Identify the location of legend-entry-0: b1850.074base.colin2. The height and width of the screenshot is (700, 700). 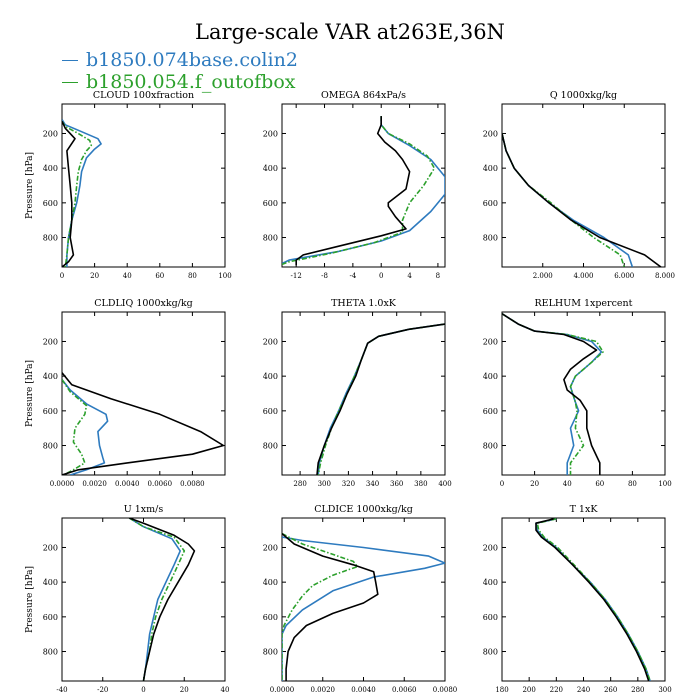
(180, 60).